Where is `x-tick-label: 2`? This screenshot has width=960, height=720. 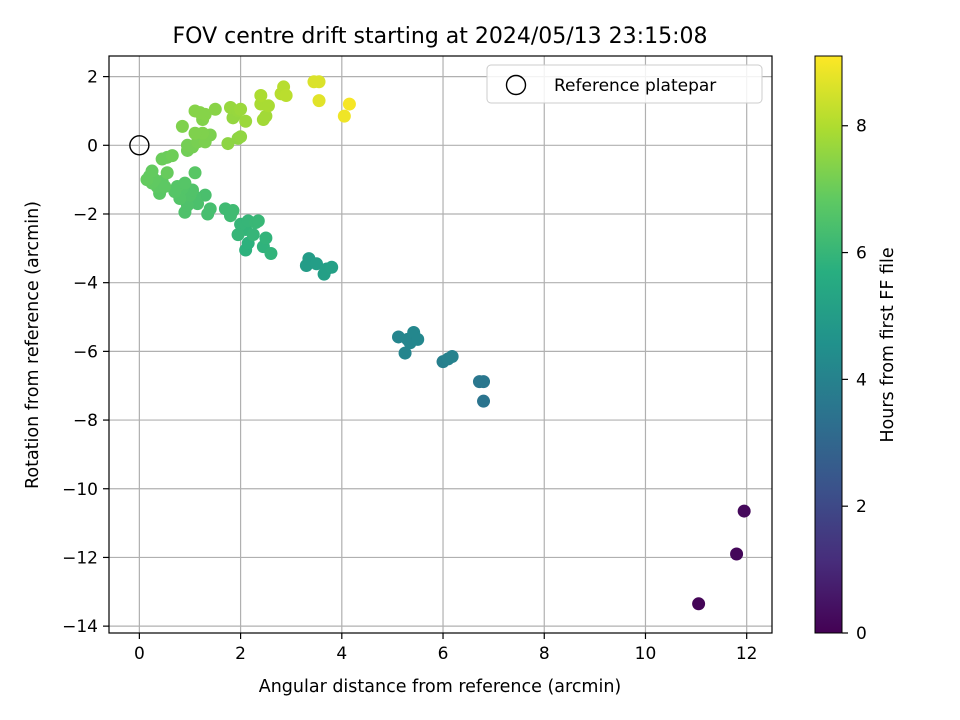 x-tick-label: 2 is located at coordinates (240, 654).